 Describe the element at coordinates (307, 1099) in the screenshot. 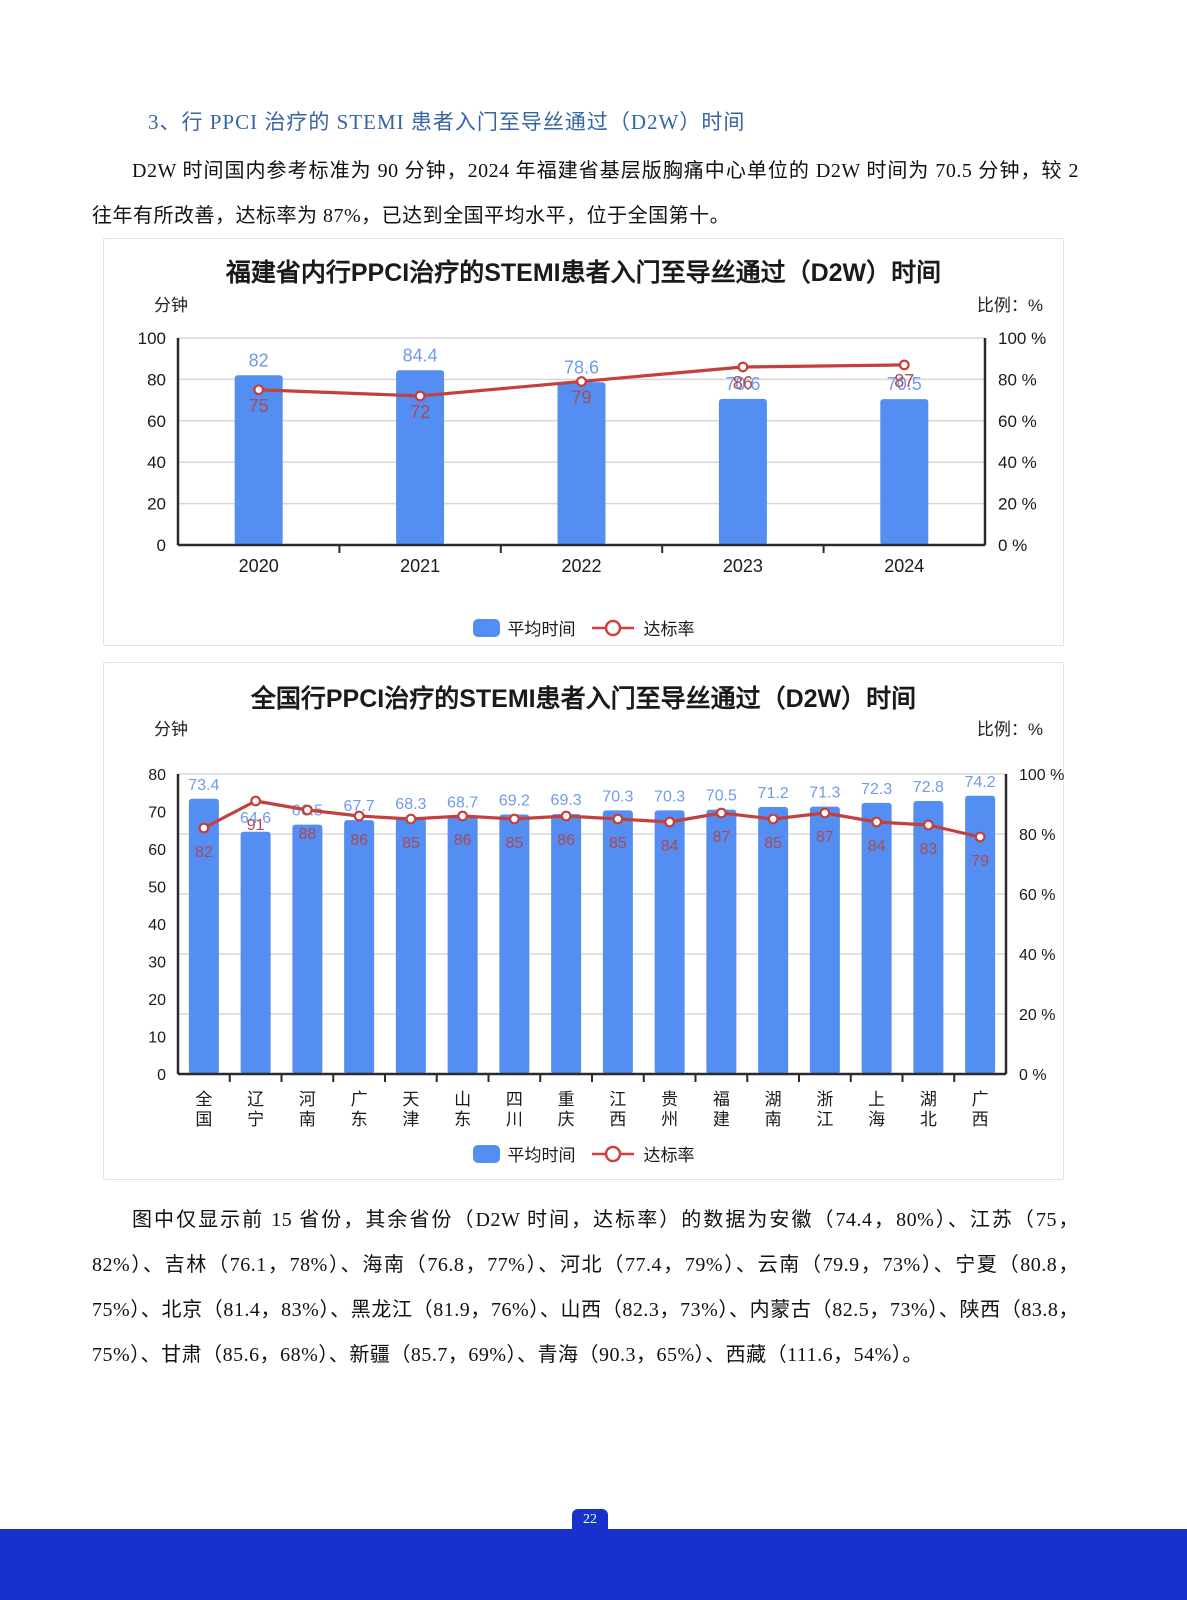

I see `category-label: 河` at that location.